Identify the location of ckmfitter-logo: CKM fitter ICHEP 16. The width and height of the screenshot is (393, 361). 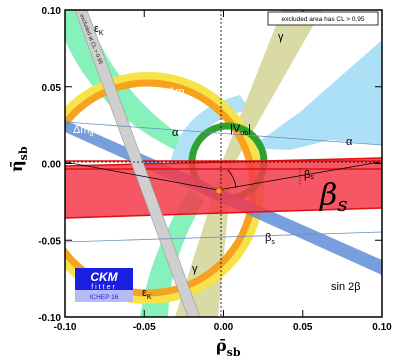
(104, 285).